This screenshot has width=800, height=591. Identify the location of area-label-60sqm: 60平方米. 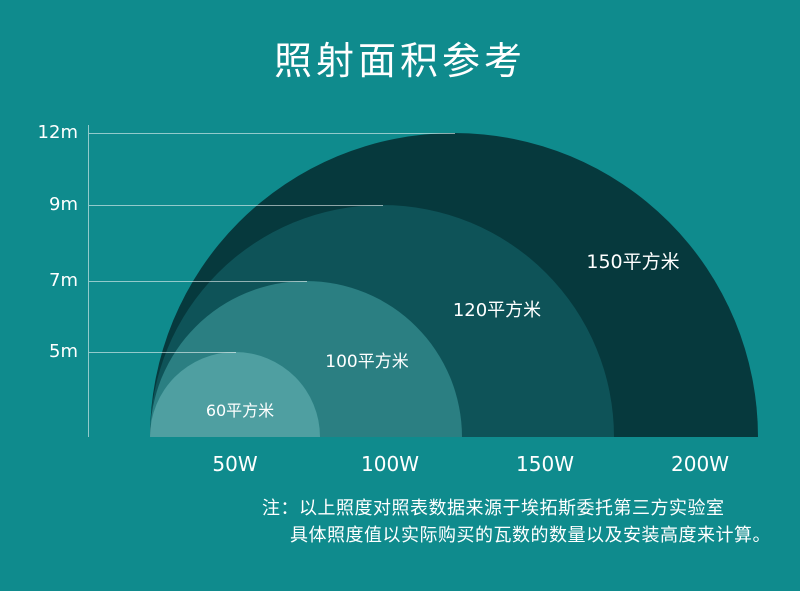
(240, 410).